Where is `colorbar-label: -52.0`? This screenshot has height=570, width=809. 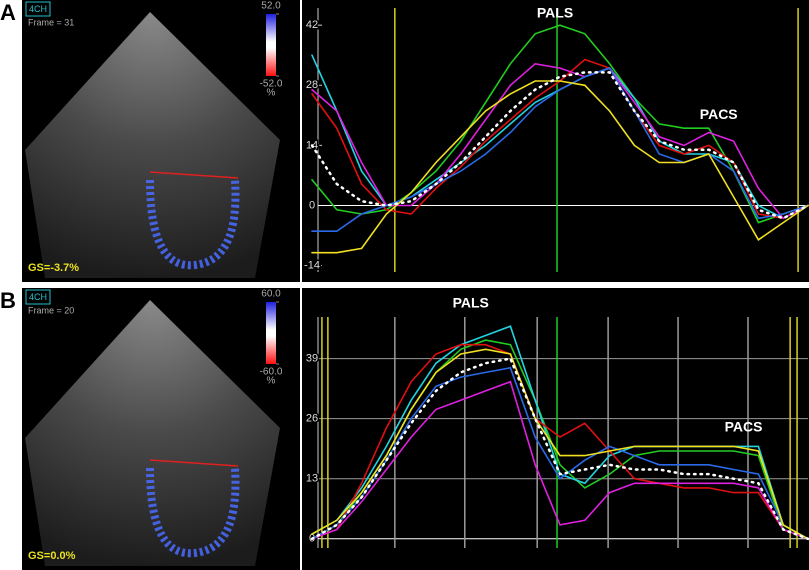
colorbar-label: -52.0 is located at coordinates (271, 84).